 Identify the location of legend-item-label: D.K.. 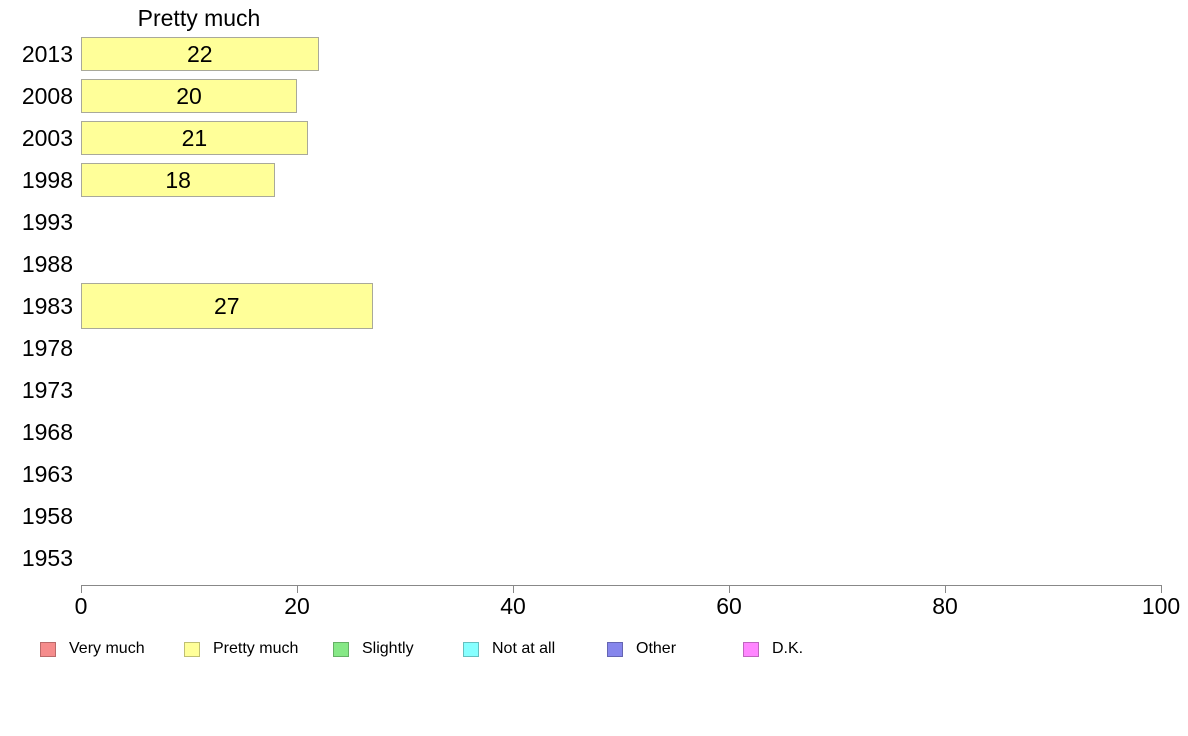
(788, 648).